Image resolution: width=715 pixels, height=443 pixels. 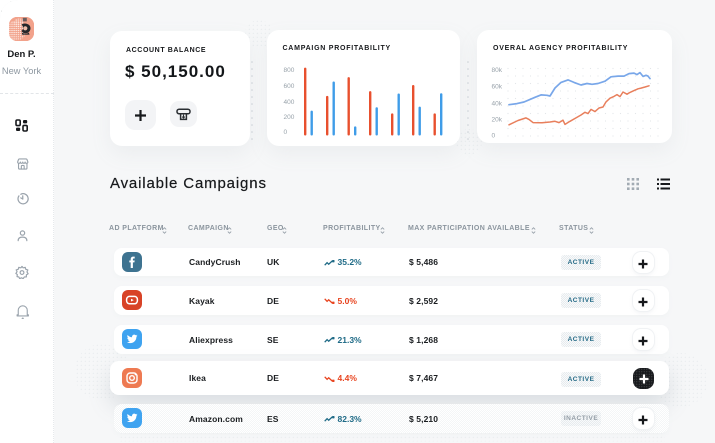 I want to click on svg-text: 400, so click(x=289, y=102).